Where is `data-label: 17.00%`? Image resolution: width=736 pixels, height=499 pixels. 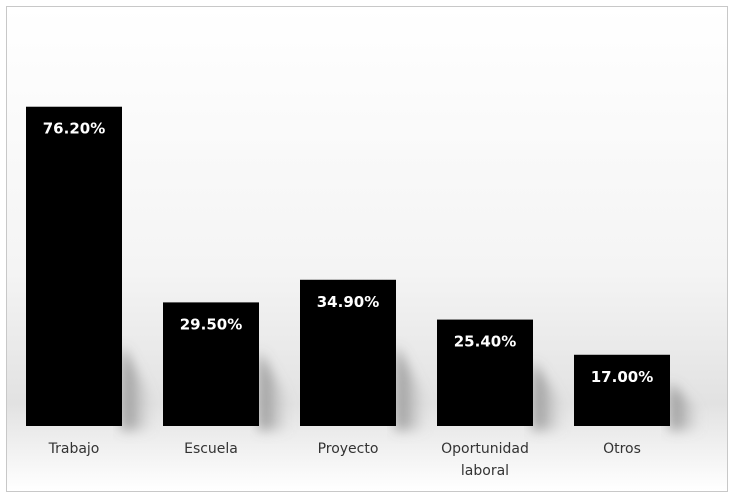
data-label: 17.00% is located at coordinates (622, 377).